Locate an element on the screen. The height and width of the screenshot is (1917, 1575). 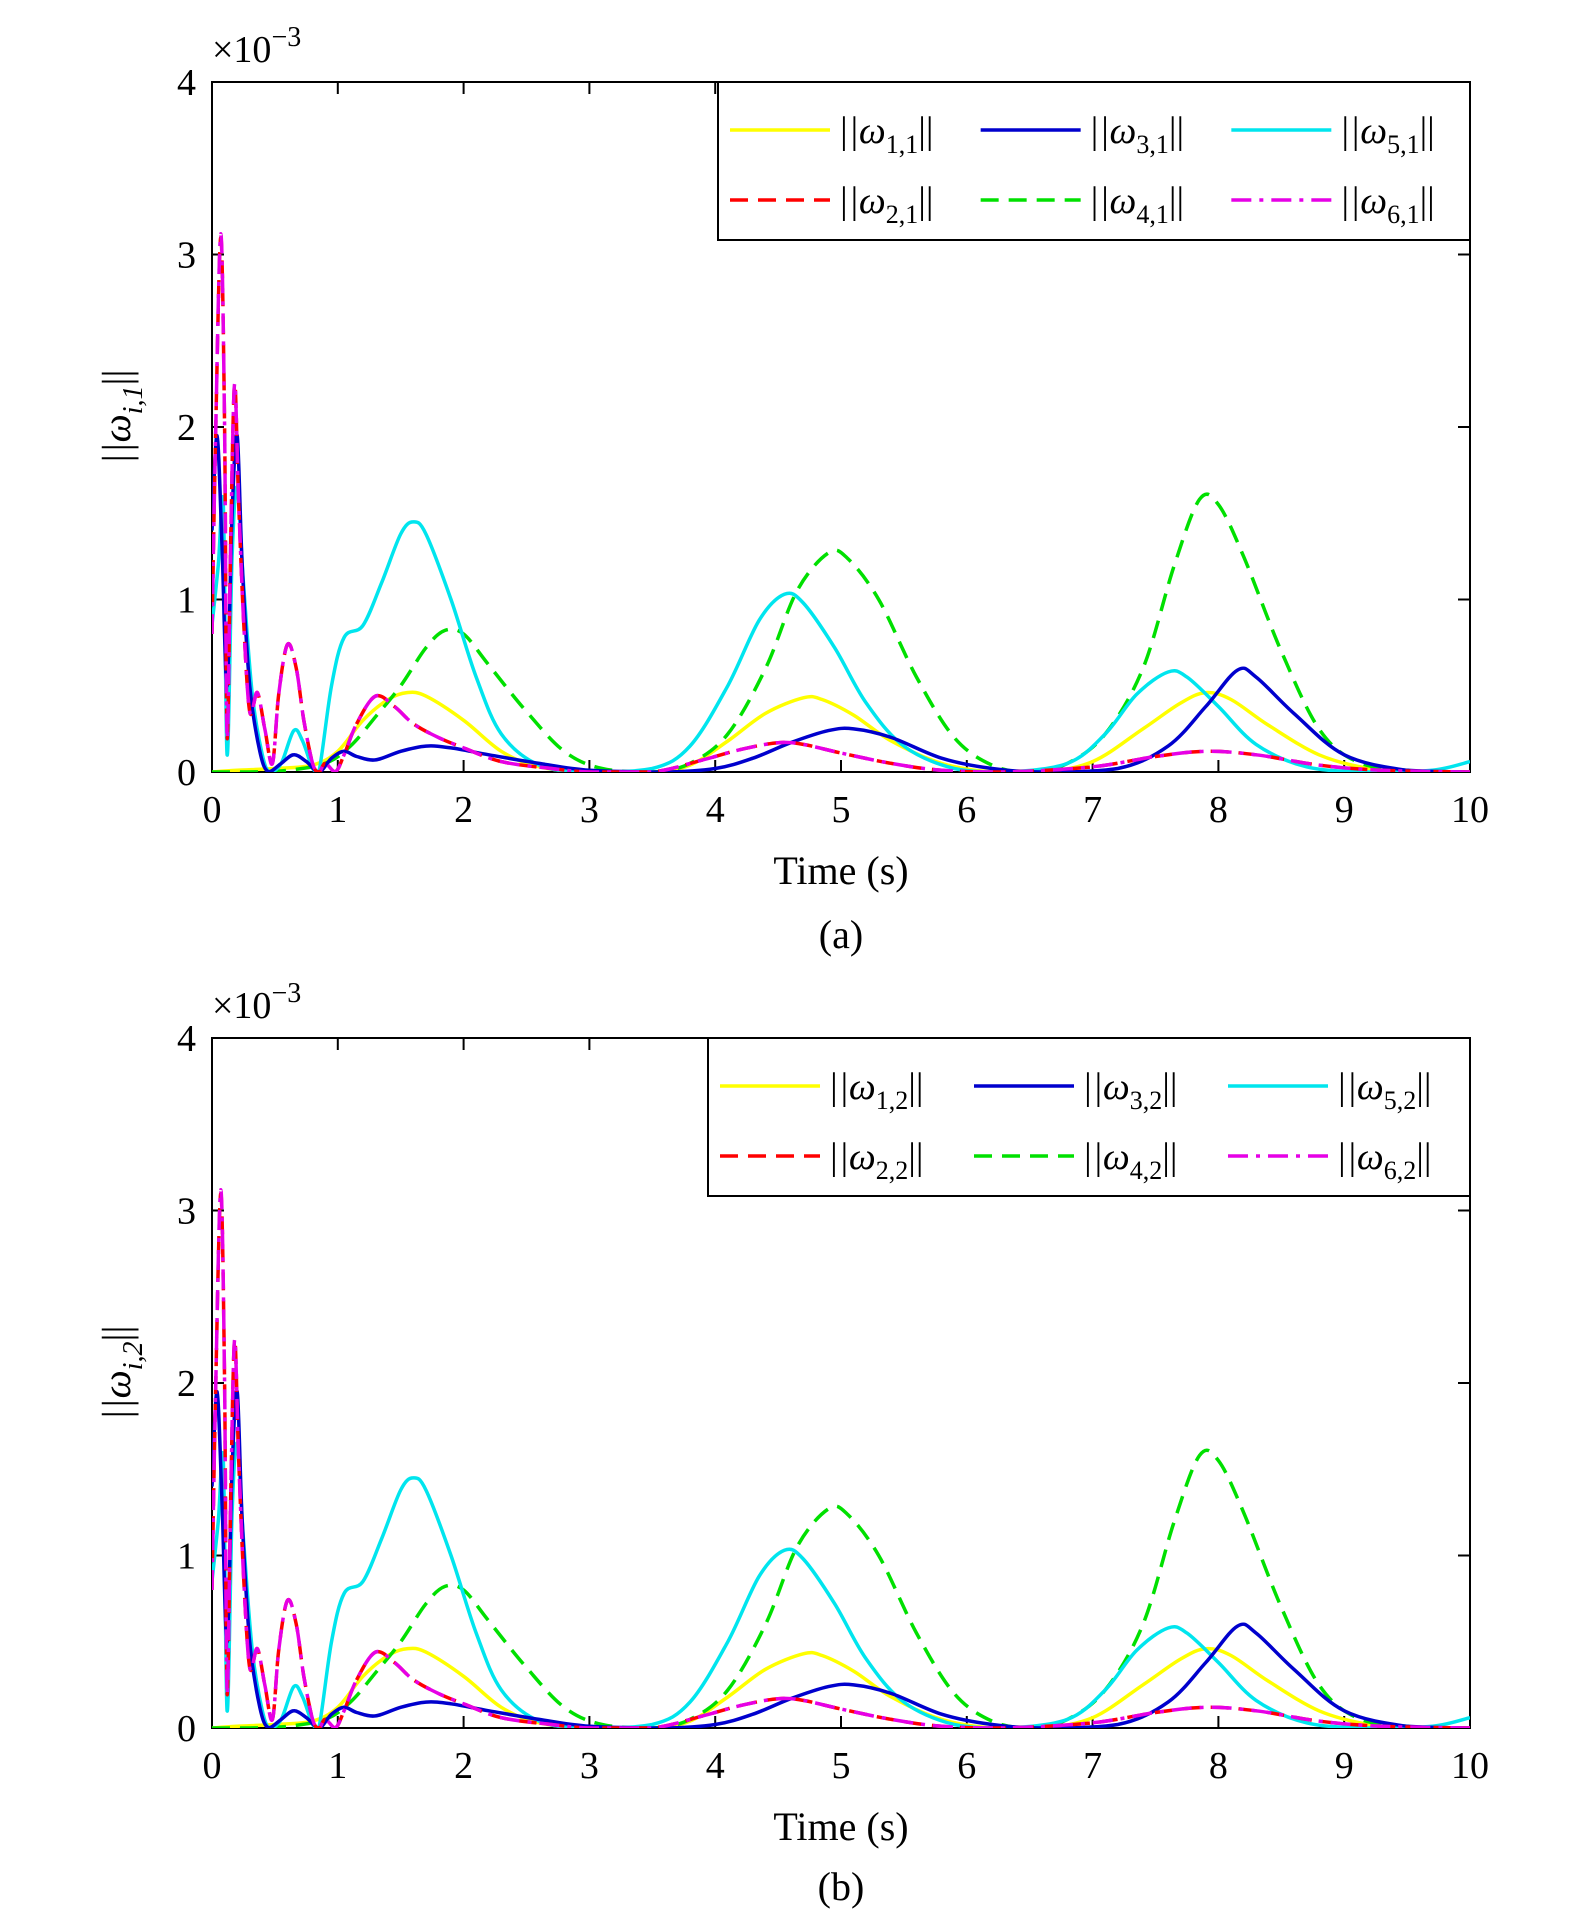
legend-label-6: ||ω6,2|| is located at coordinates (1383, 1160).